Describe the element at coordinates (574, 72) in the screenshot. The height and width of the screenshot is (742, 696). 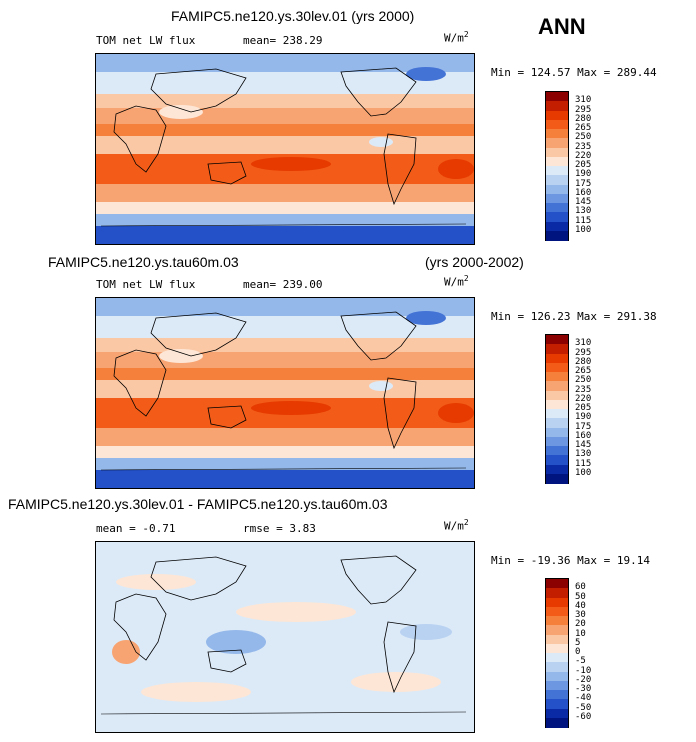
I see `panel1-minmax: Min = 124.57 Max = 289.44` at that location.